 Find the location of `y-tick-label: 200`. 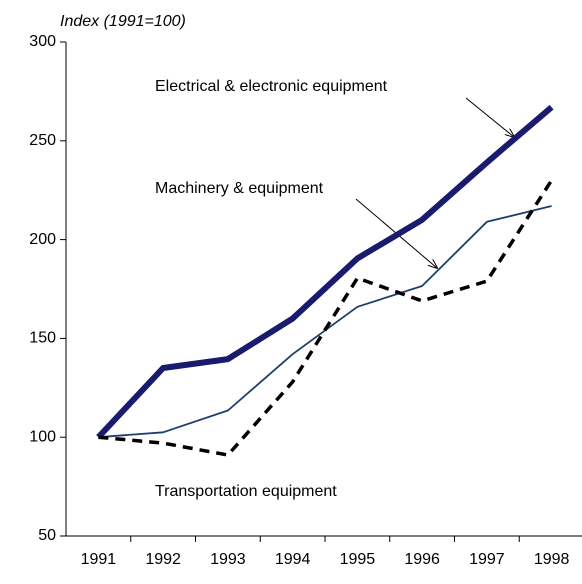

y-tick-label: 200 is located at coordinates (42, 239).